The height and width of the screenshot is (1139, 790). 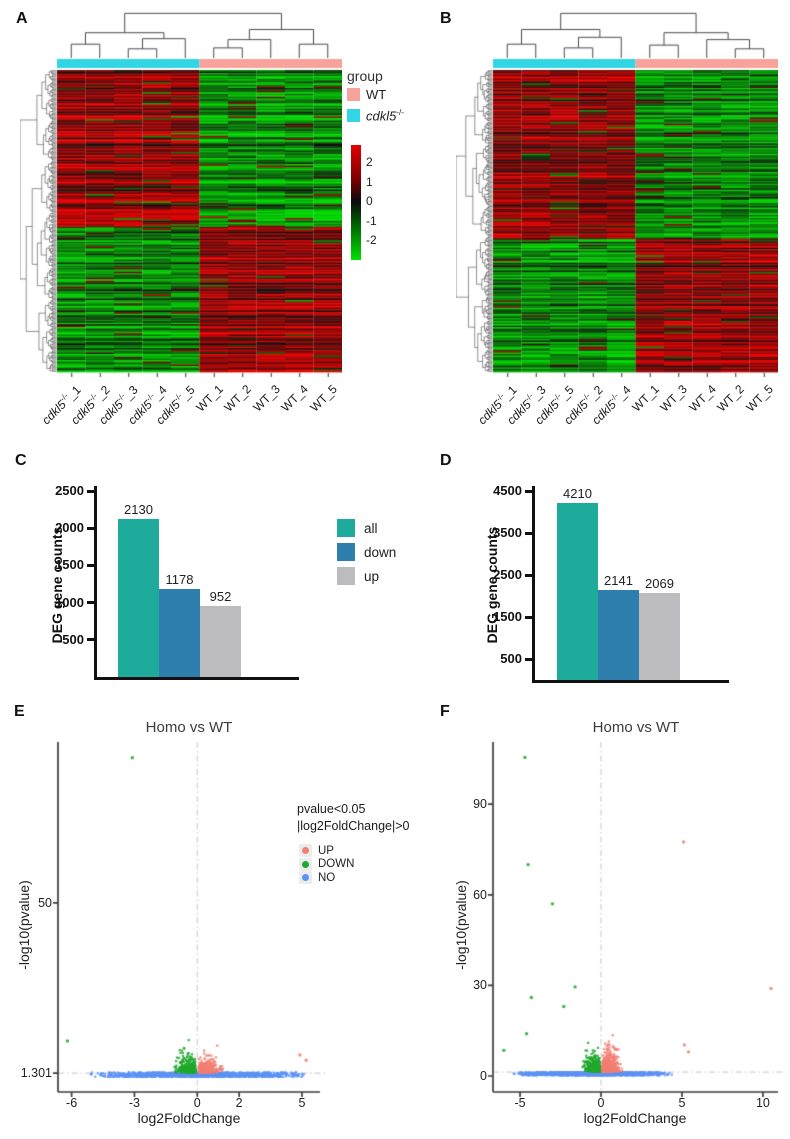 What do you see at coordinates (239, 1103) in the screenshot?
I see `x-tick-label: 2` at bounding box center [239, 1103].